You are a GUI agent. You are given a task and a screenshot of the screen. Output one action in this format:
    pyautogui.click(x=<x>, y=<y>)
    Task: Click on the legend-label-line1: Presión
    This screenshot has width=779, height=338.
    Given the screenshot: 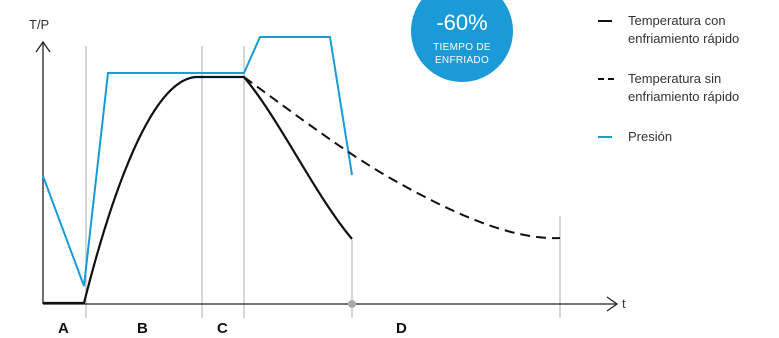 What is the action you would take?
    pyautogui.click(x=650, y=136)
    